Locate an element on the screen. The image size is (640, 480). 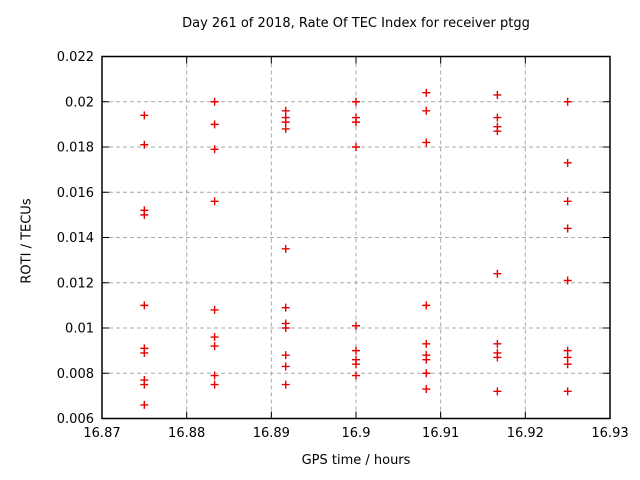
x-tick-label: 16.89 is located at coordinates (271, 433).